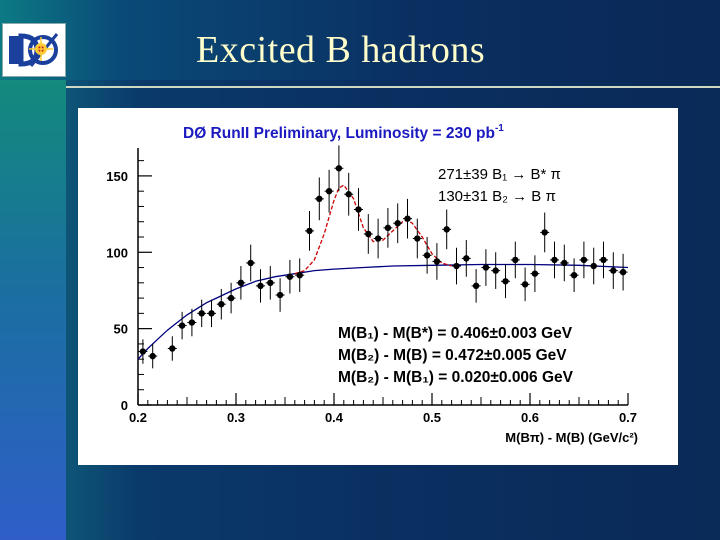 The width and height of the screenshot is (720, 540). Describe the element at coordinates (138, 417) in the screenshot. I see `x-tick-label: 0.2` at that location.